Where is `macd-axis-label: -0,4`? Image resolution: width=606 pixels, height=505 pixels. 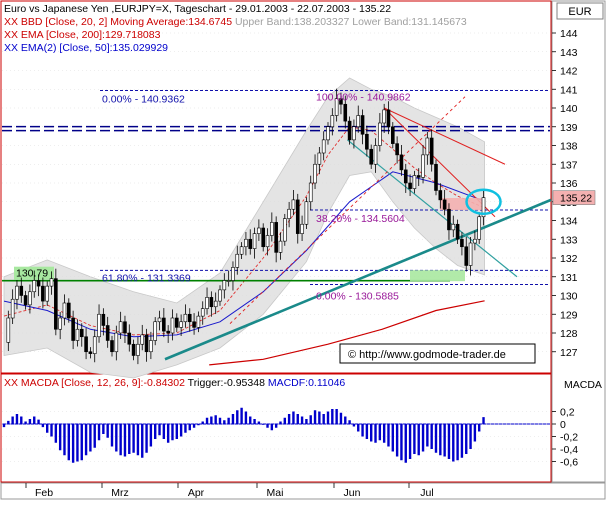
macd-axis-label: -0,4 is located at coordinates (569, 450).